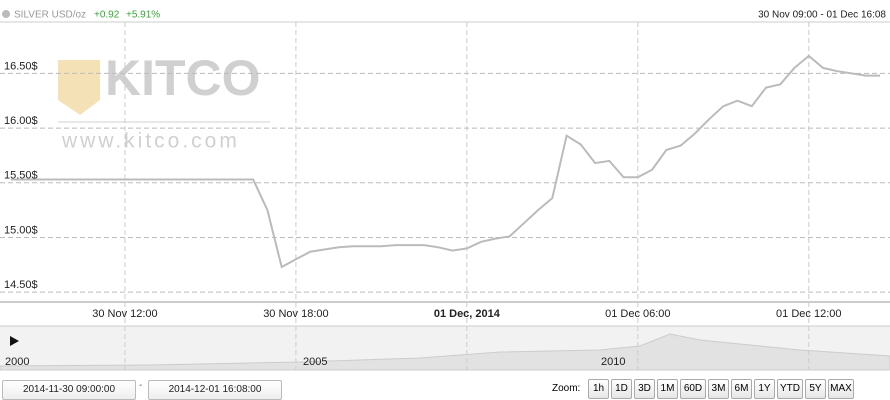  What do you see at coordinates (621, 389) in the screenshot?
I see `zoom-button: 1D` at bounding box center [621, 389].